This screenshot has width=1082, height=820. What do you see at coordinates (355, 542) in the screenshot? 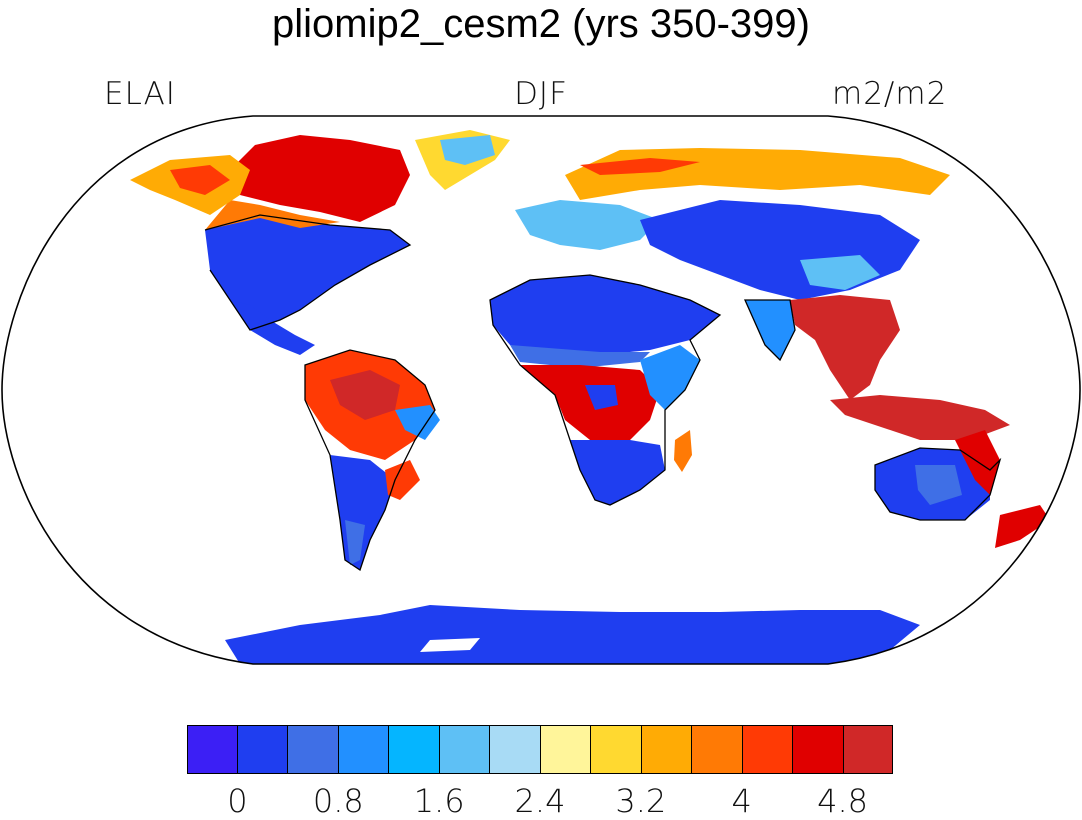
I see `patagonia-blue` at bounding box center [355, 542].